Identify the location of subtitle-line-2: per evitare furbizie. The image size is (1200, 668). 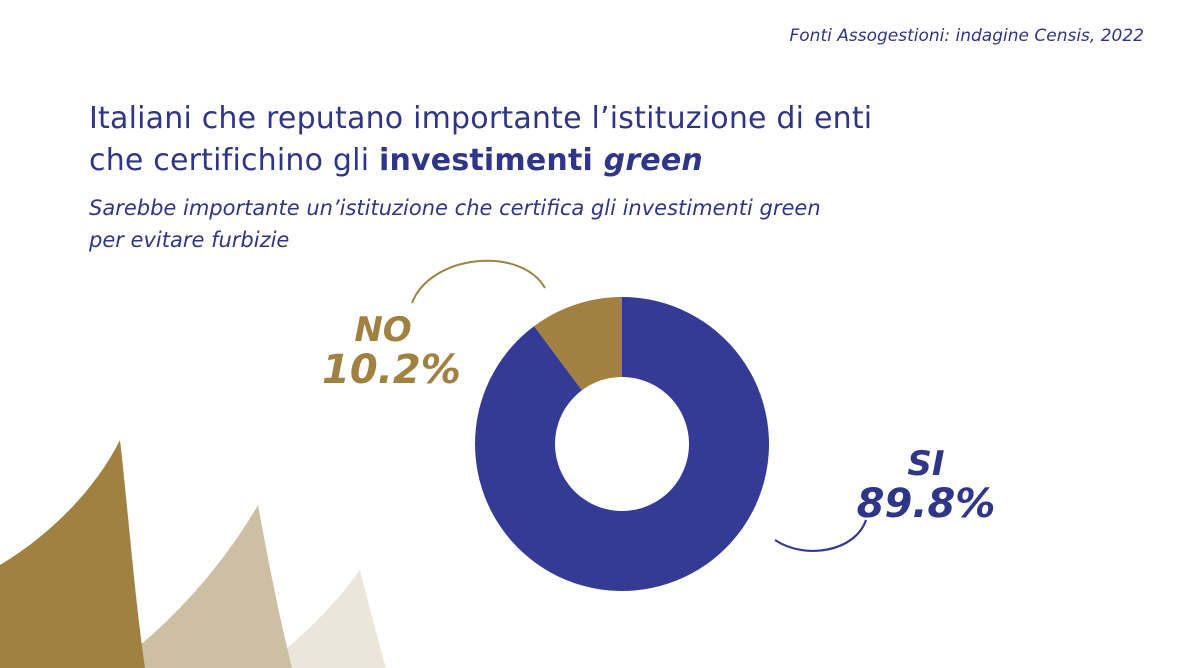
(189, 240).